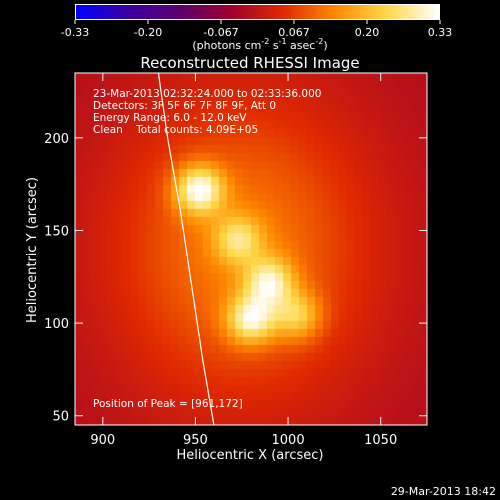 The image size is (500, 500). What do you see at coordinates (186, 249) in the screenshot?
I see `solar-limb-line` at bounding box center [186, 249].